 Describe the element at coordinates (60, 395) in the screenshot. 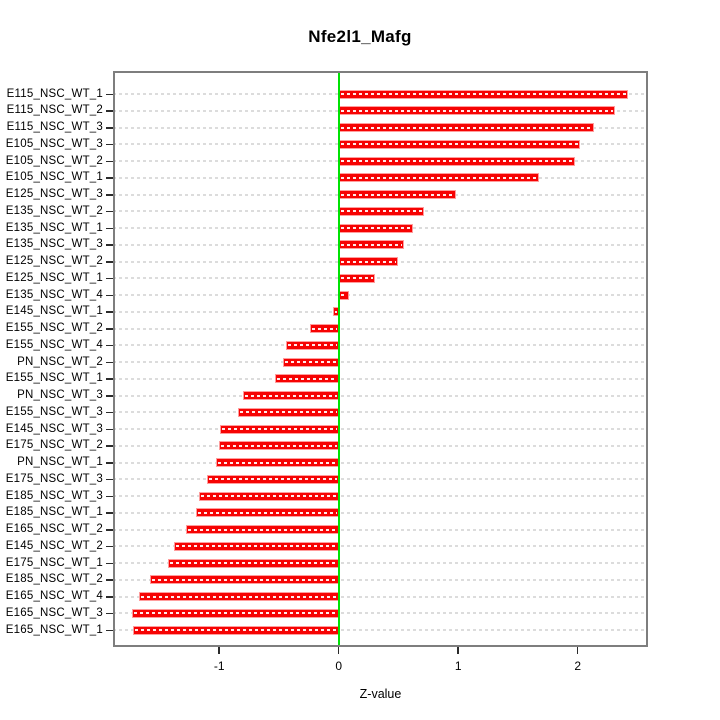

I see `y-axis-label: PN_NSC_WT_3` at that location.